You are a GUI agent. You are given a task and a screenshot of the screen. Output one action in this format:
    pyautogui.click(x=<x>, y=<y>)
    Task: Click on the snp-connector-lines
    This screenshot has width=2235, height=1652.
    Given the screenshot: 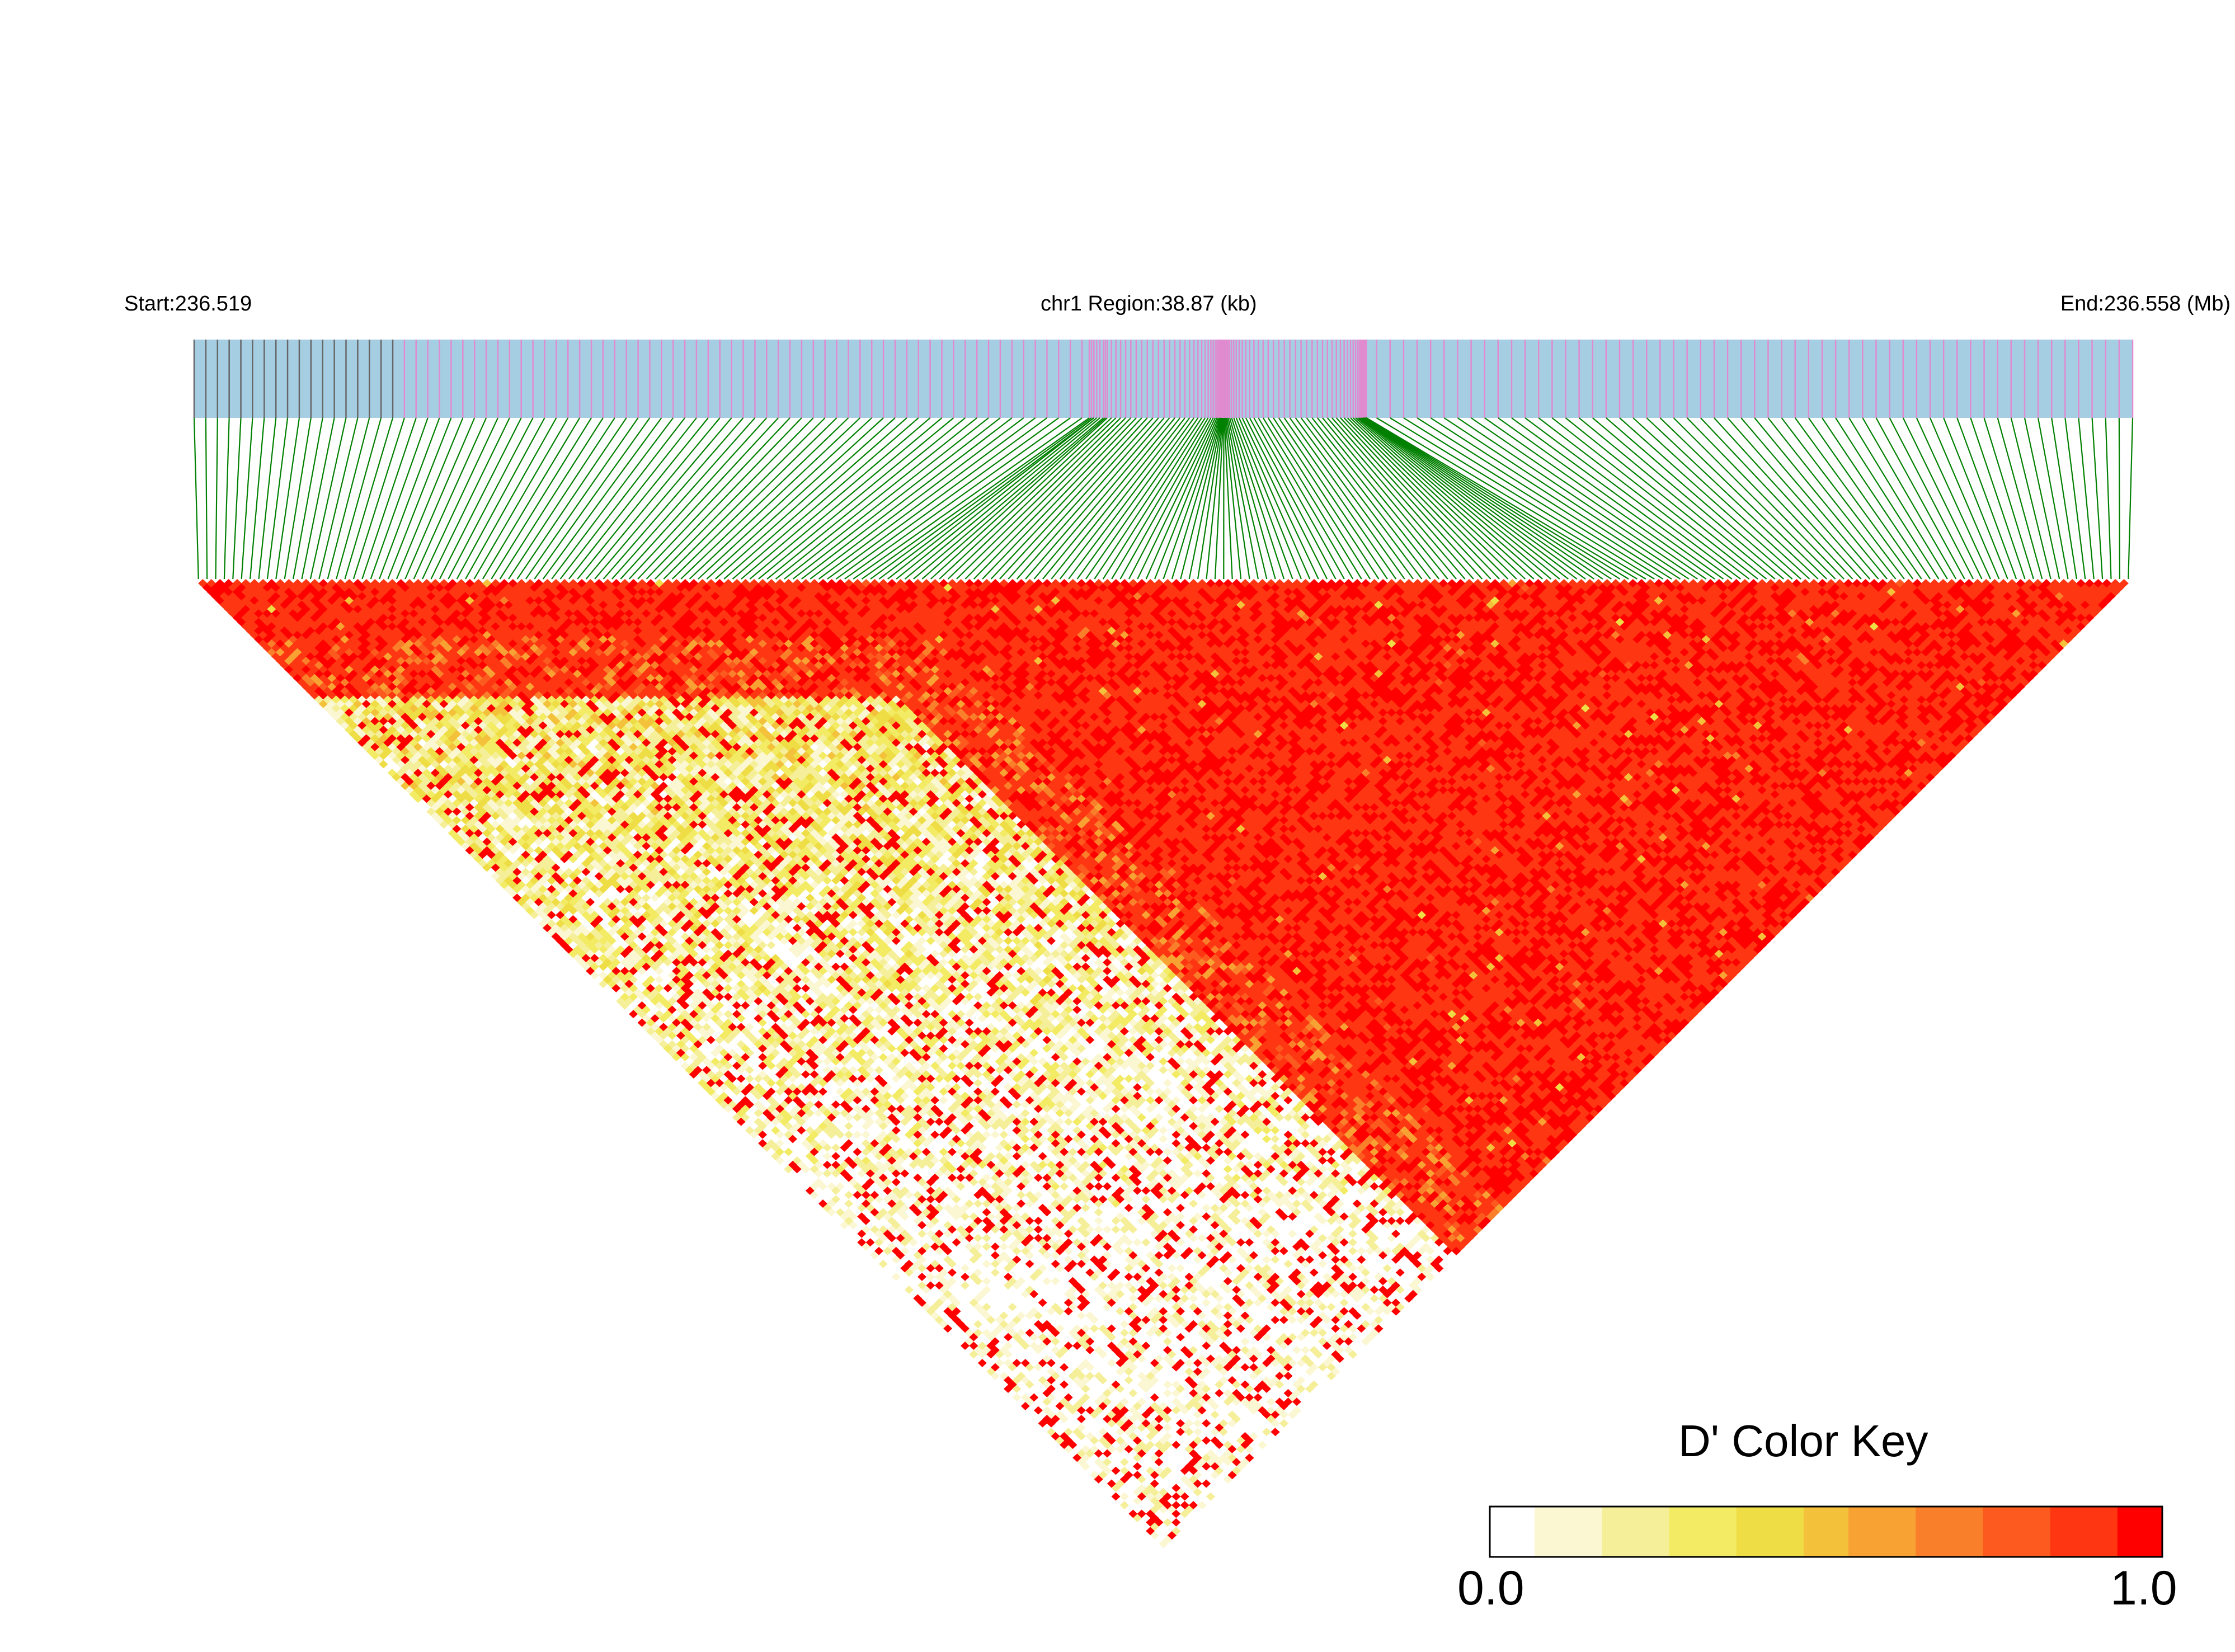 What is the action you would take?
    pyautogui.click(x=1163, y=499)
    